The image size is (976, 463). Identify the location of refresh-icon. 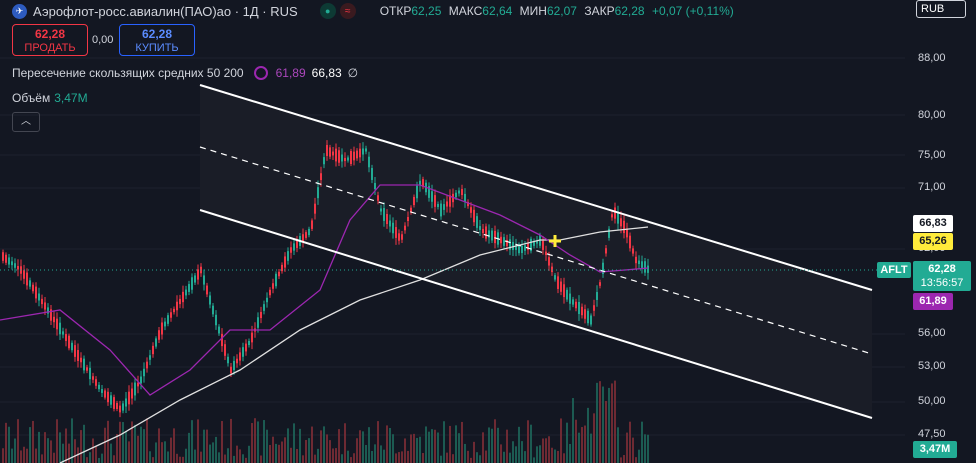
(260, 73).